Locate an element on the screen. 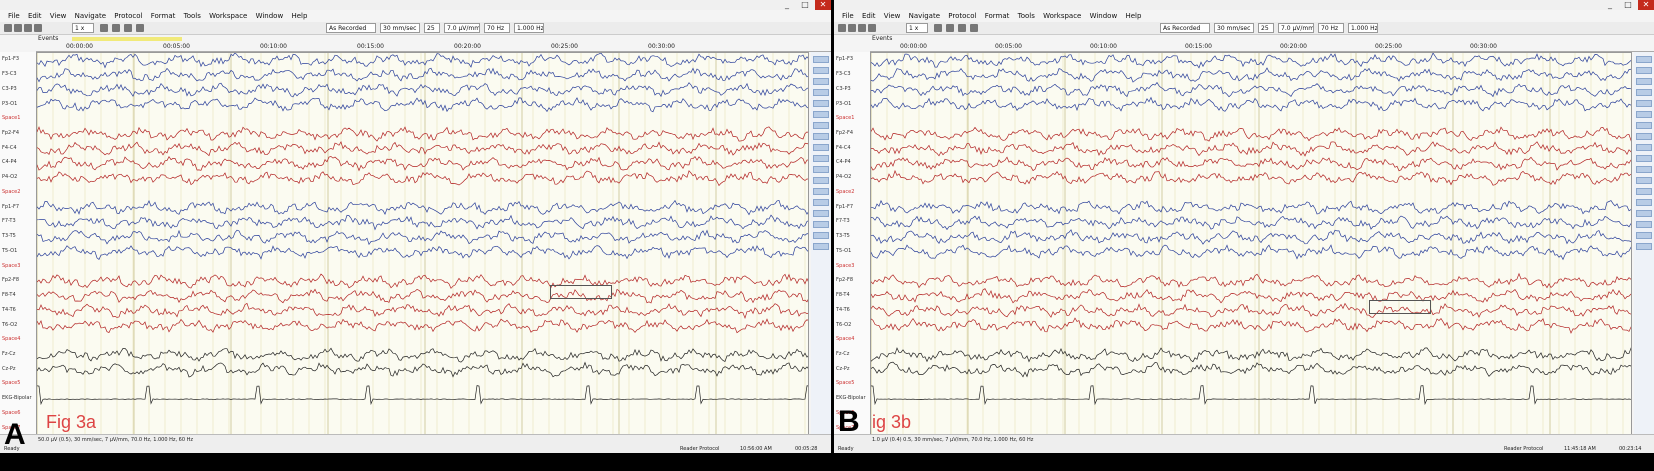  channel-label: T3-T5 is located at coordinates (9, 236).